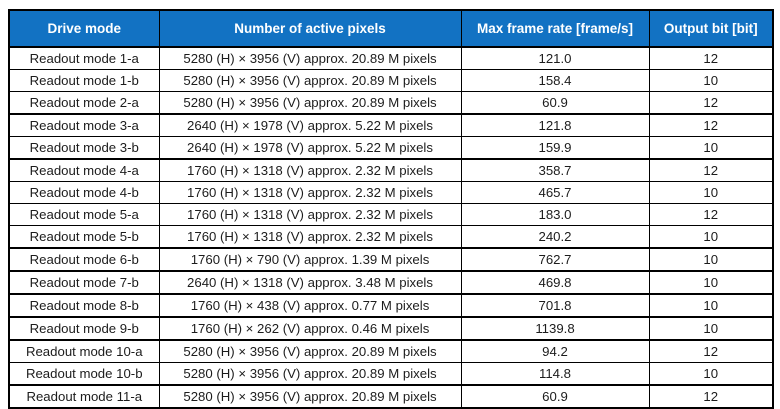 Image resolution: width=780 pixels, height=409 pixels. What do you see at coordinates (555, 351) in the screenshot?
I see `cell-rate: 94.2` at bounding box center [555, 351].